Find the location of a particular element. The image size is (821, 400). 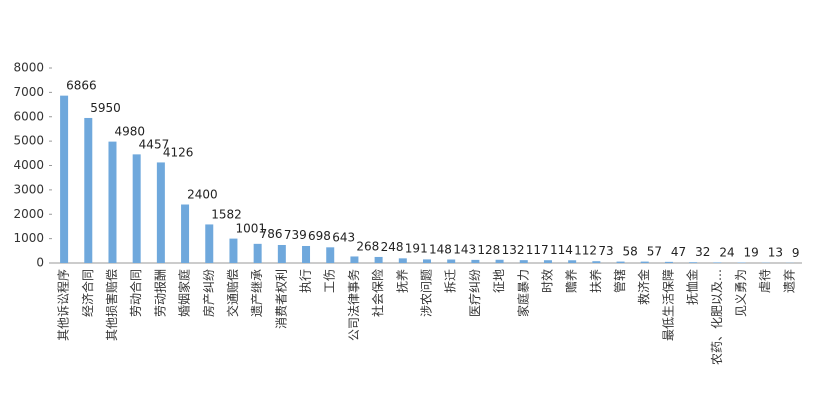

x-tick-label: 其他诉讼程序 is located at coordinates (63, 305).